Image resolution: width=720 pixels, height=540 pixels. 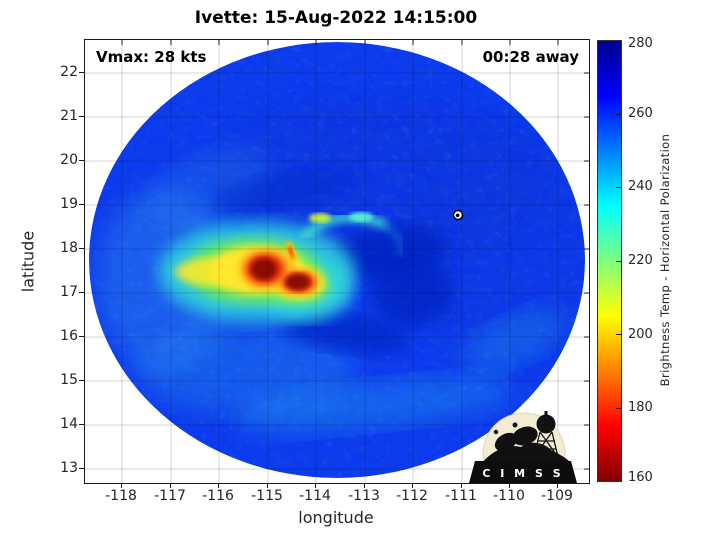 What do you see at coordinates (315, 496) in the screenshot?
I see `x-tick-label: -114` at bounding box center [315, 496].